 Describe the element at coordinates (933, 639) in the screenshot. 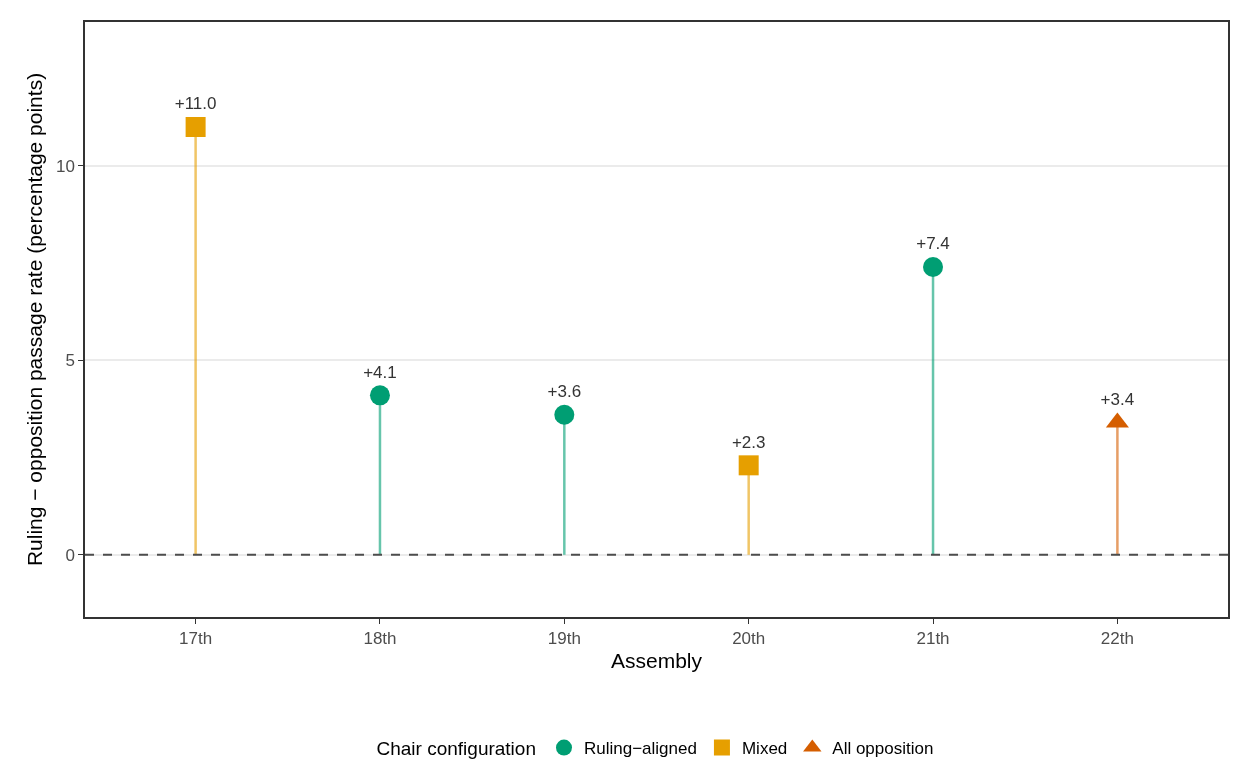

I see `x-tick-label: 21th` at that location.